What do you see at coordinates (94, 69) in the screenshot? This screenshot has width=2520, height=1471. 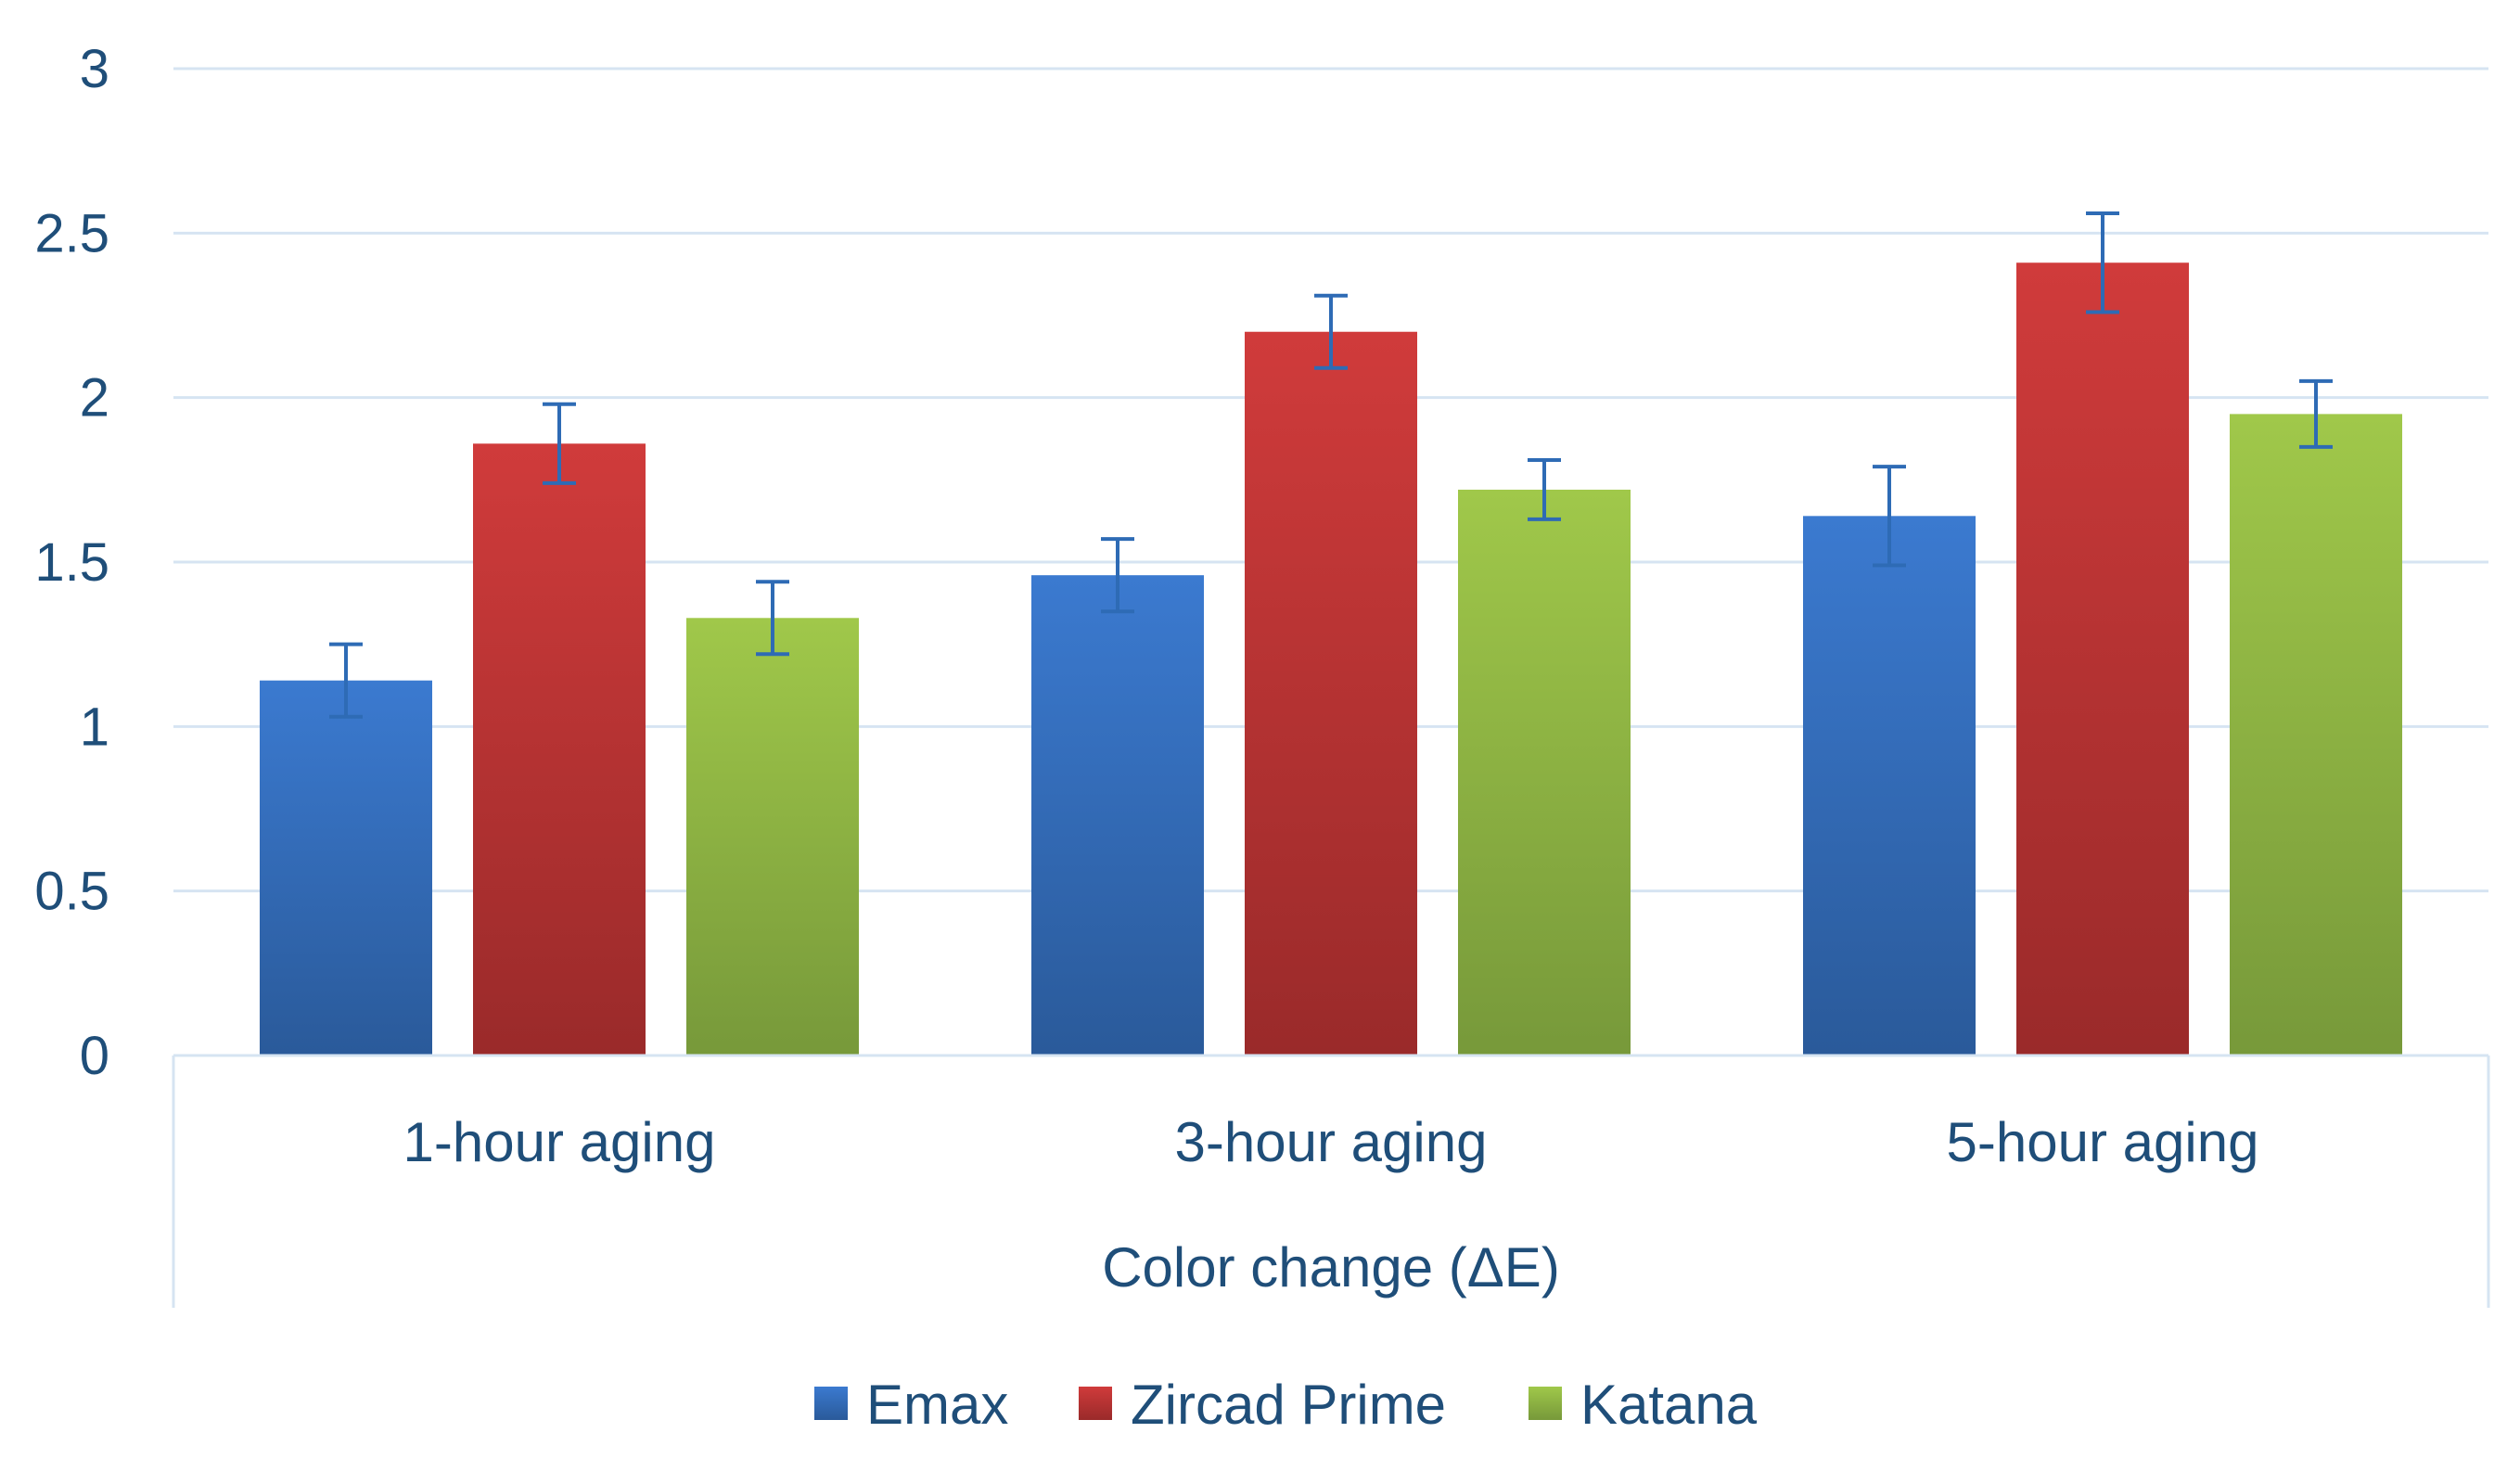 I see `y-tick-label: 3` at bounding box center [94, 69].